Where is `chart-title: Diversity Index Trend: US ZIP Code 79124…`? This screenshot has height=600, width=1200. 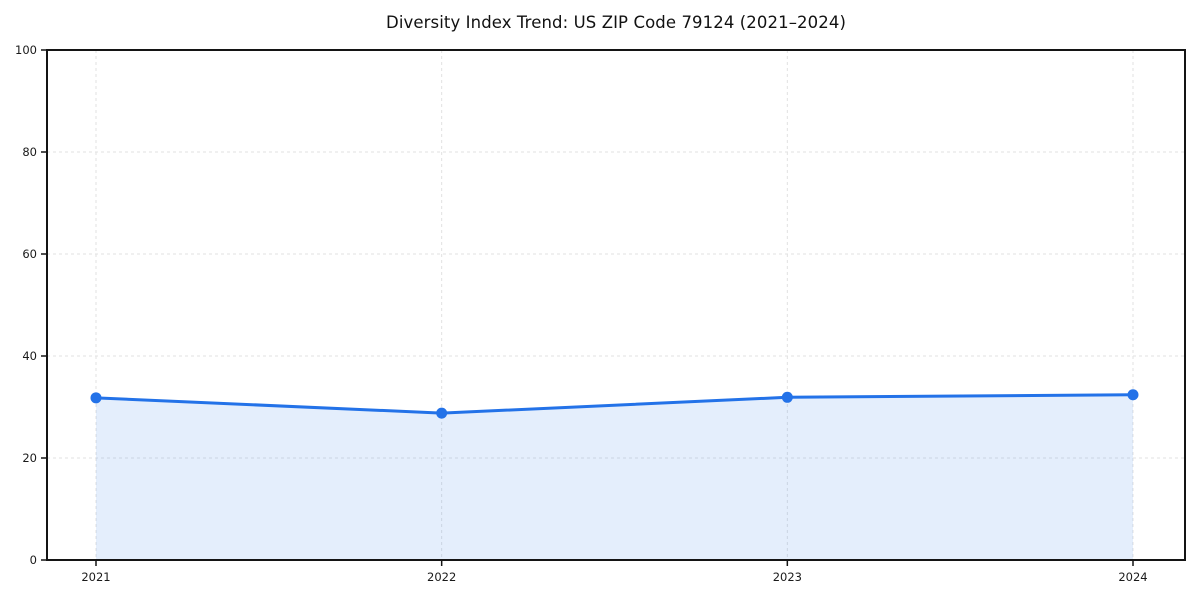 chart-title: Diversity Index Trend: US ZIP Code 79124… is located at coordinates (616, 22).